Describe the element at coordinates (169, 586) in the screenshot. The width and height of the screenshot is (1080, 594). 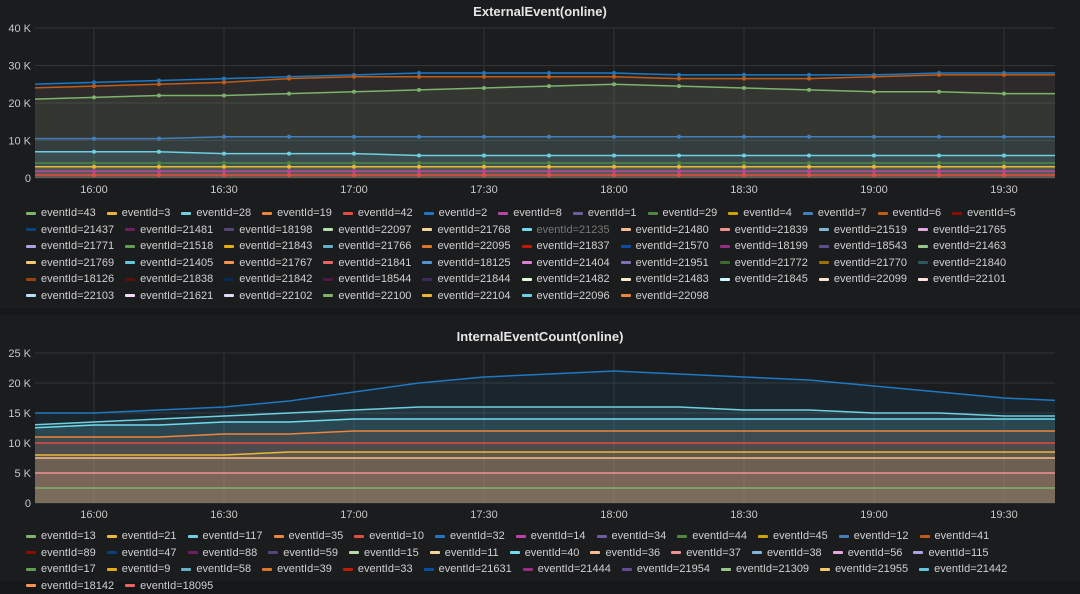
I see `legend-item: eventId=18095` at that location.